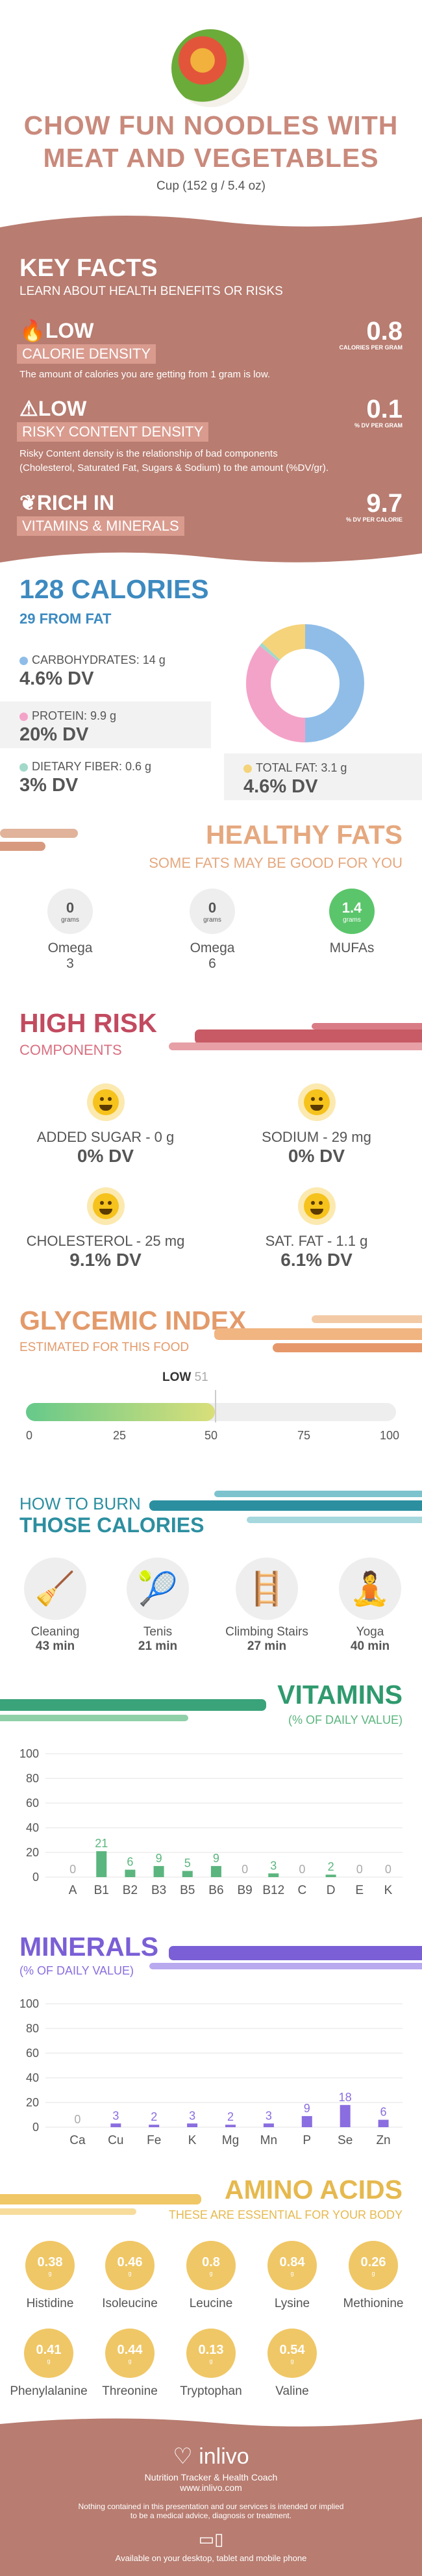  I want to click on risk-dv: 6.1% DV, so click(316, 1260).